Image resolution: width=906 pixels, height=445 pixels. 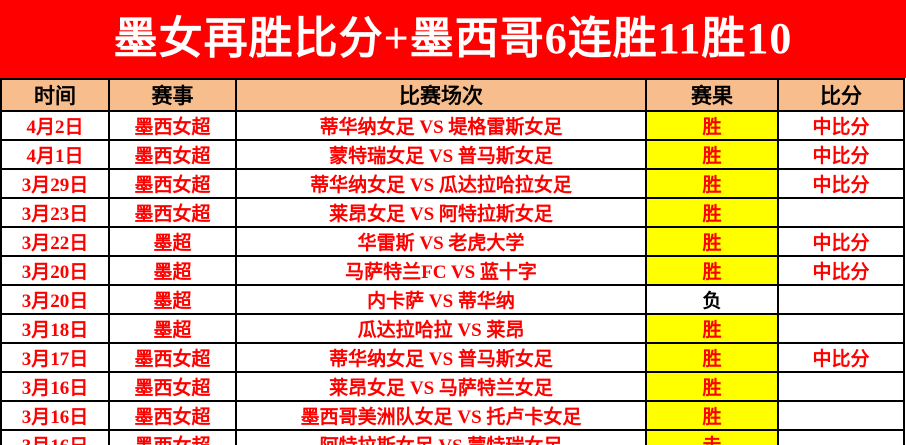 I want to click on cell-match: 蒂华纳女足 VS 瓜达拉哈拉女足, so click(x=441, y=183).